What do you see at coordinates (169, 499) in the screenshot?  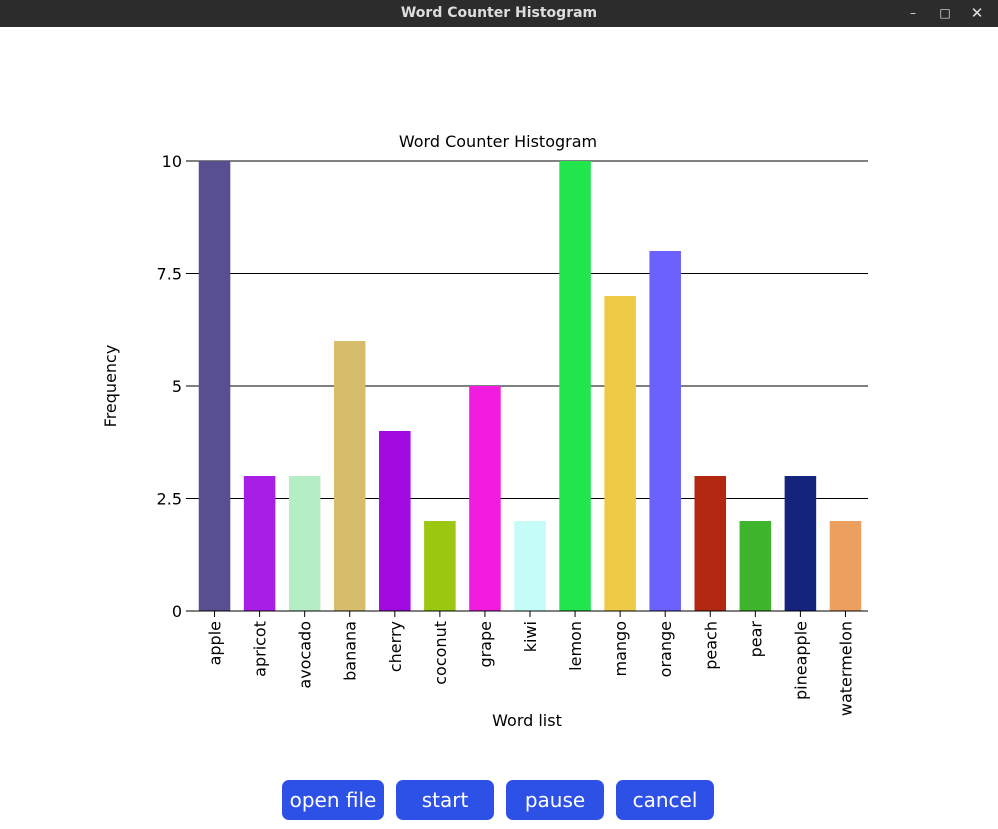 I see `y-tick-label: 2.5` at bounding box center [169, 499].